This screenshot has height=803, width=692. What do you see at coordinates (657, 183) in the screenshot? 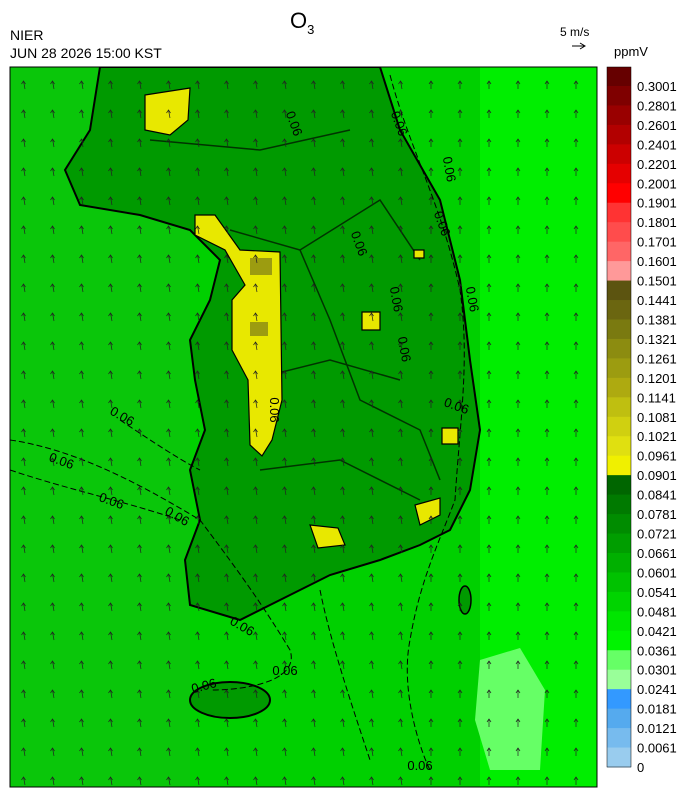
I see `colorbar-label: 0.2001` at bounding box center [657, 183].